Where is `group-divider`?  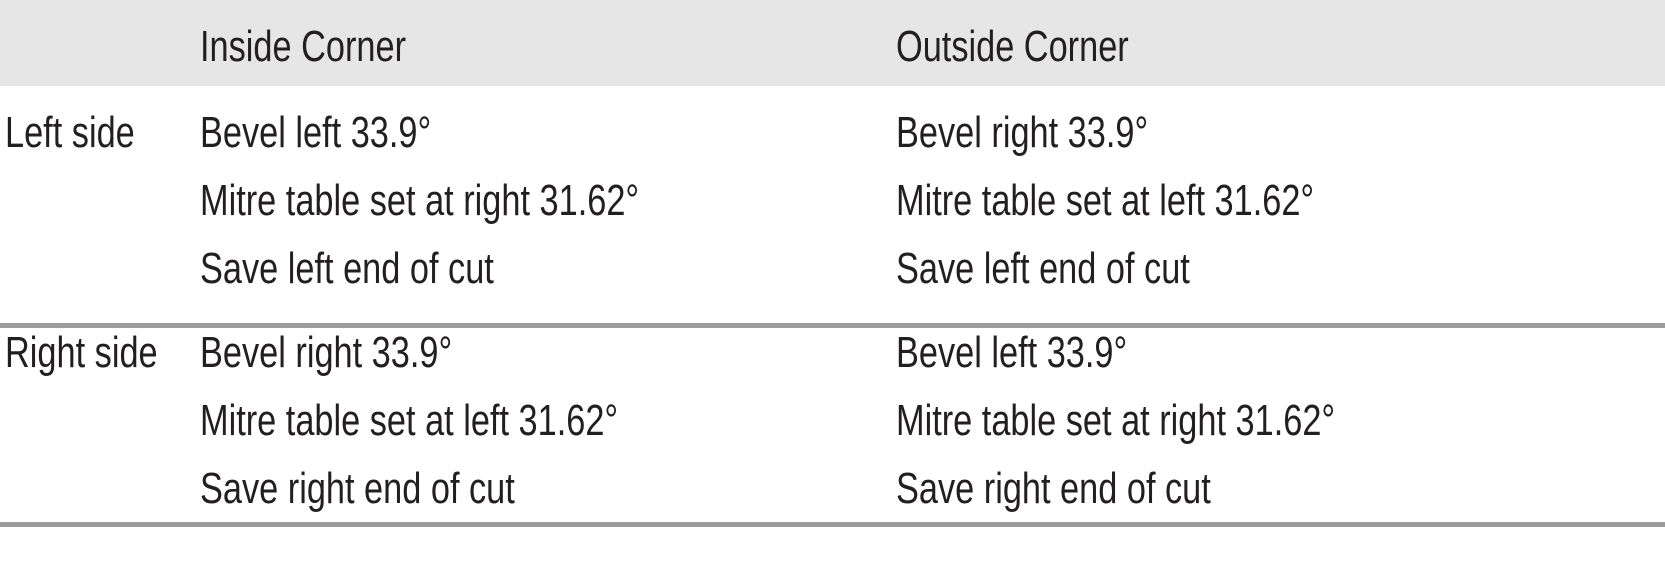
group-divider is located at coordinates (832, 325).